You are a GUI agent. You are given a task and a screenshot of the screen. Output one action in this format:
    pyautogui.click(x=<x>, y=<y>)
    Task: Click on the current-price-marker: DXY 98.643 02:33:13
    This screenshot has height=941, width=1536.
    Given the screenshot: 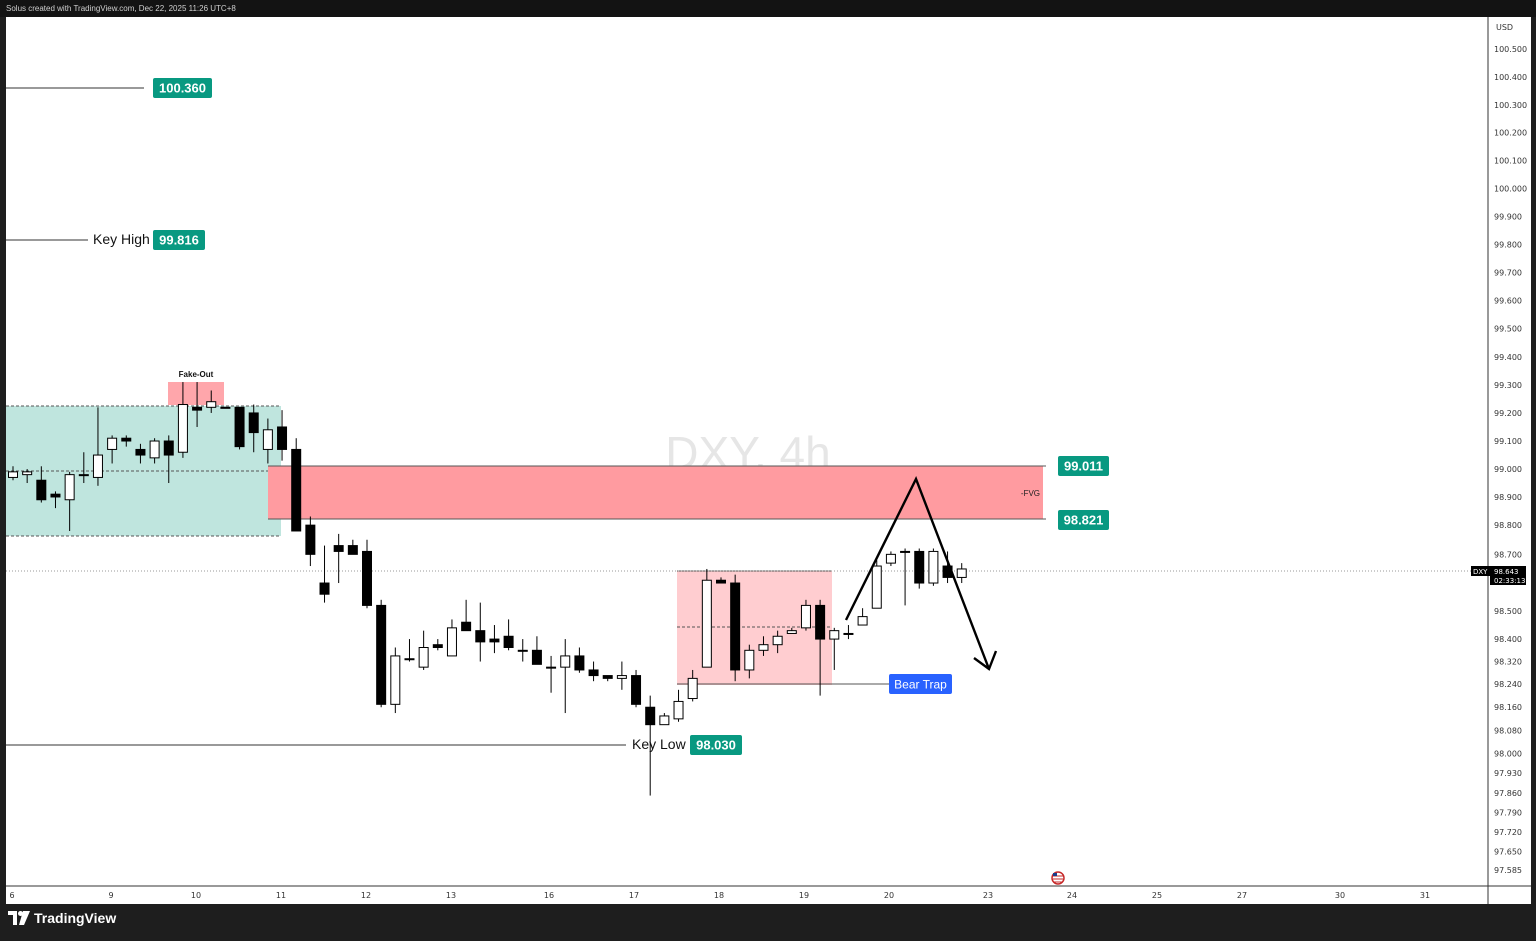 What is the action you would take?
    pyautogui.click(x=1498, y=575)
    